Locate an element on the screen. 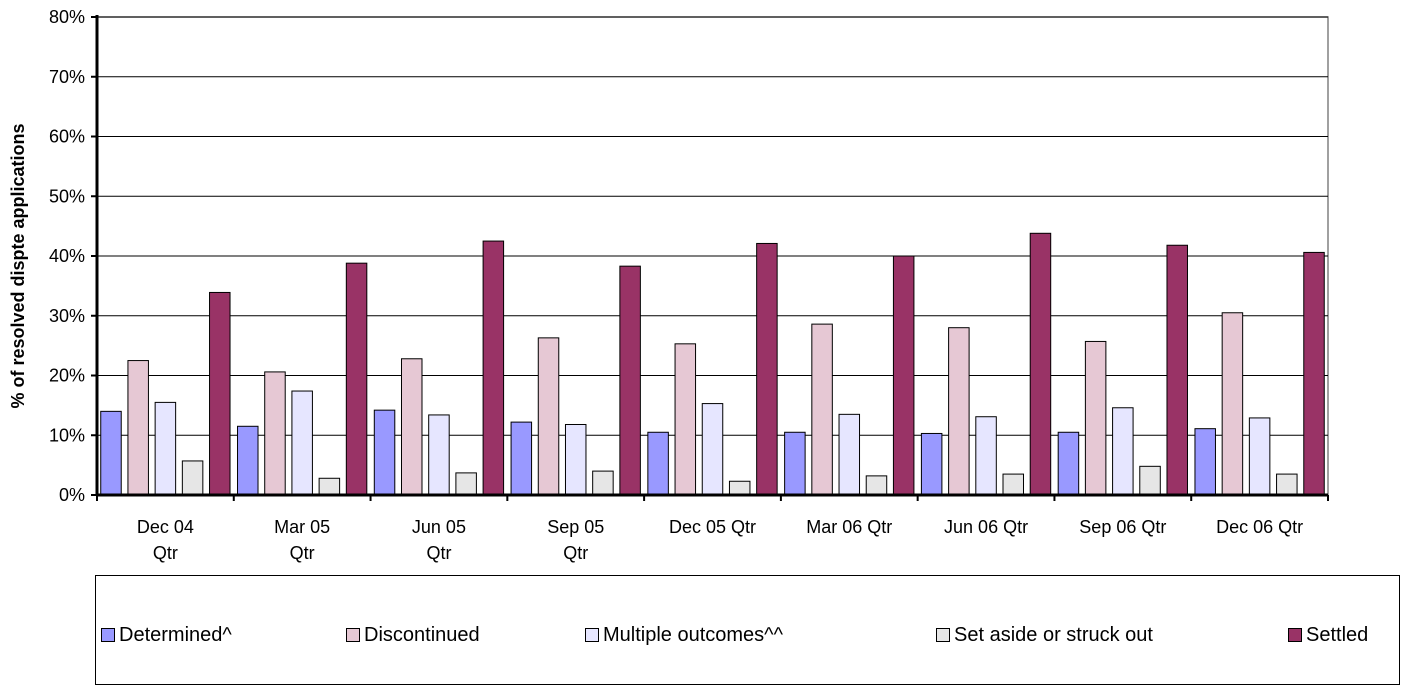 Image resolution: width=1406 pixels, height=696 pixels. x-tick-label: Dec 05 Qtr is located at coordinates (712, 527).